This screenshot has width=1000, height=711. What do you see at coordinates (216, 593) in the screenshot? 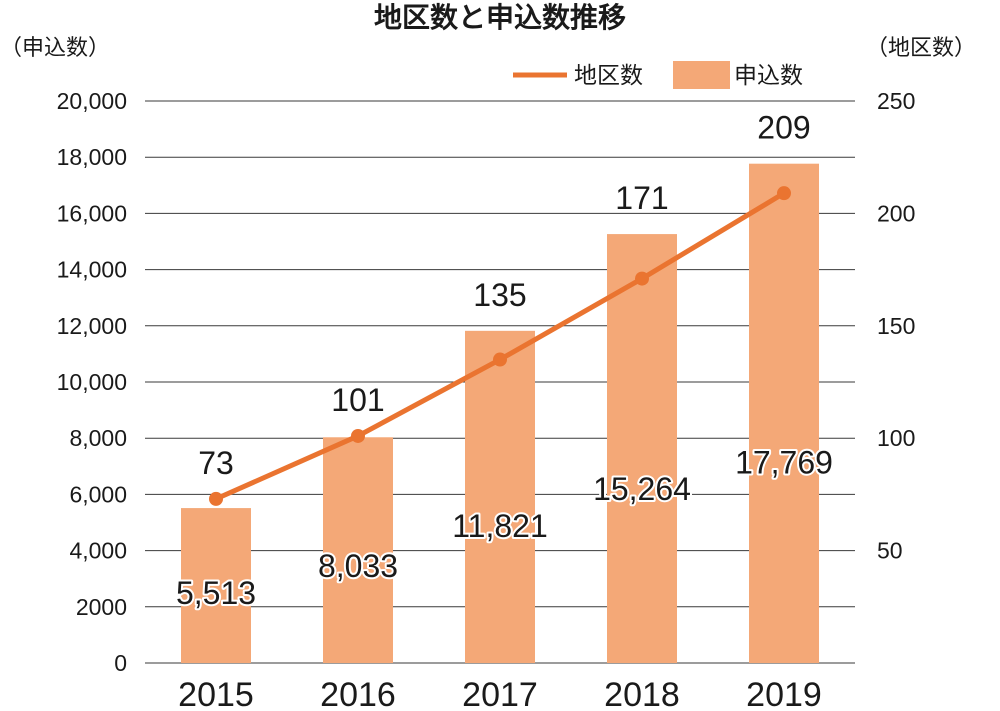
I see `bar-value-label: 5,513` at bounding box center [216, 593].